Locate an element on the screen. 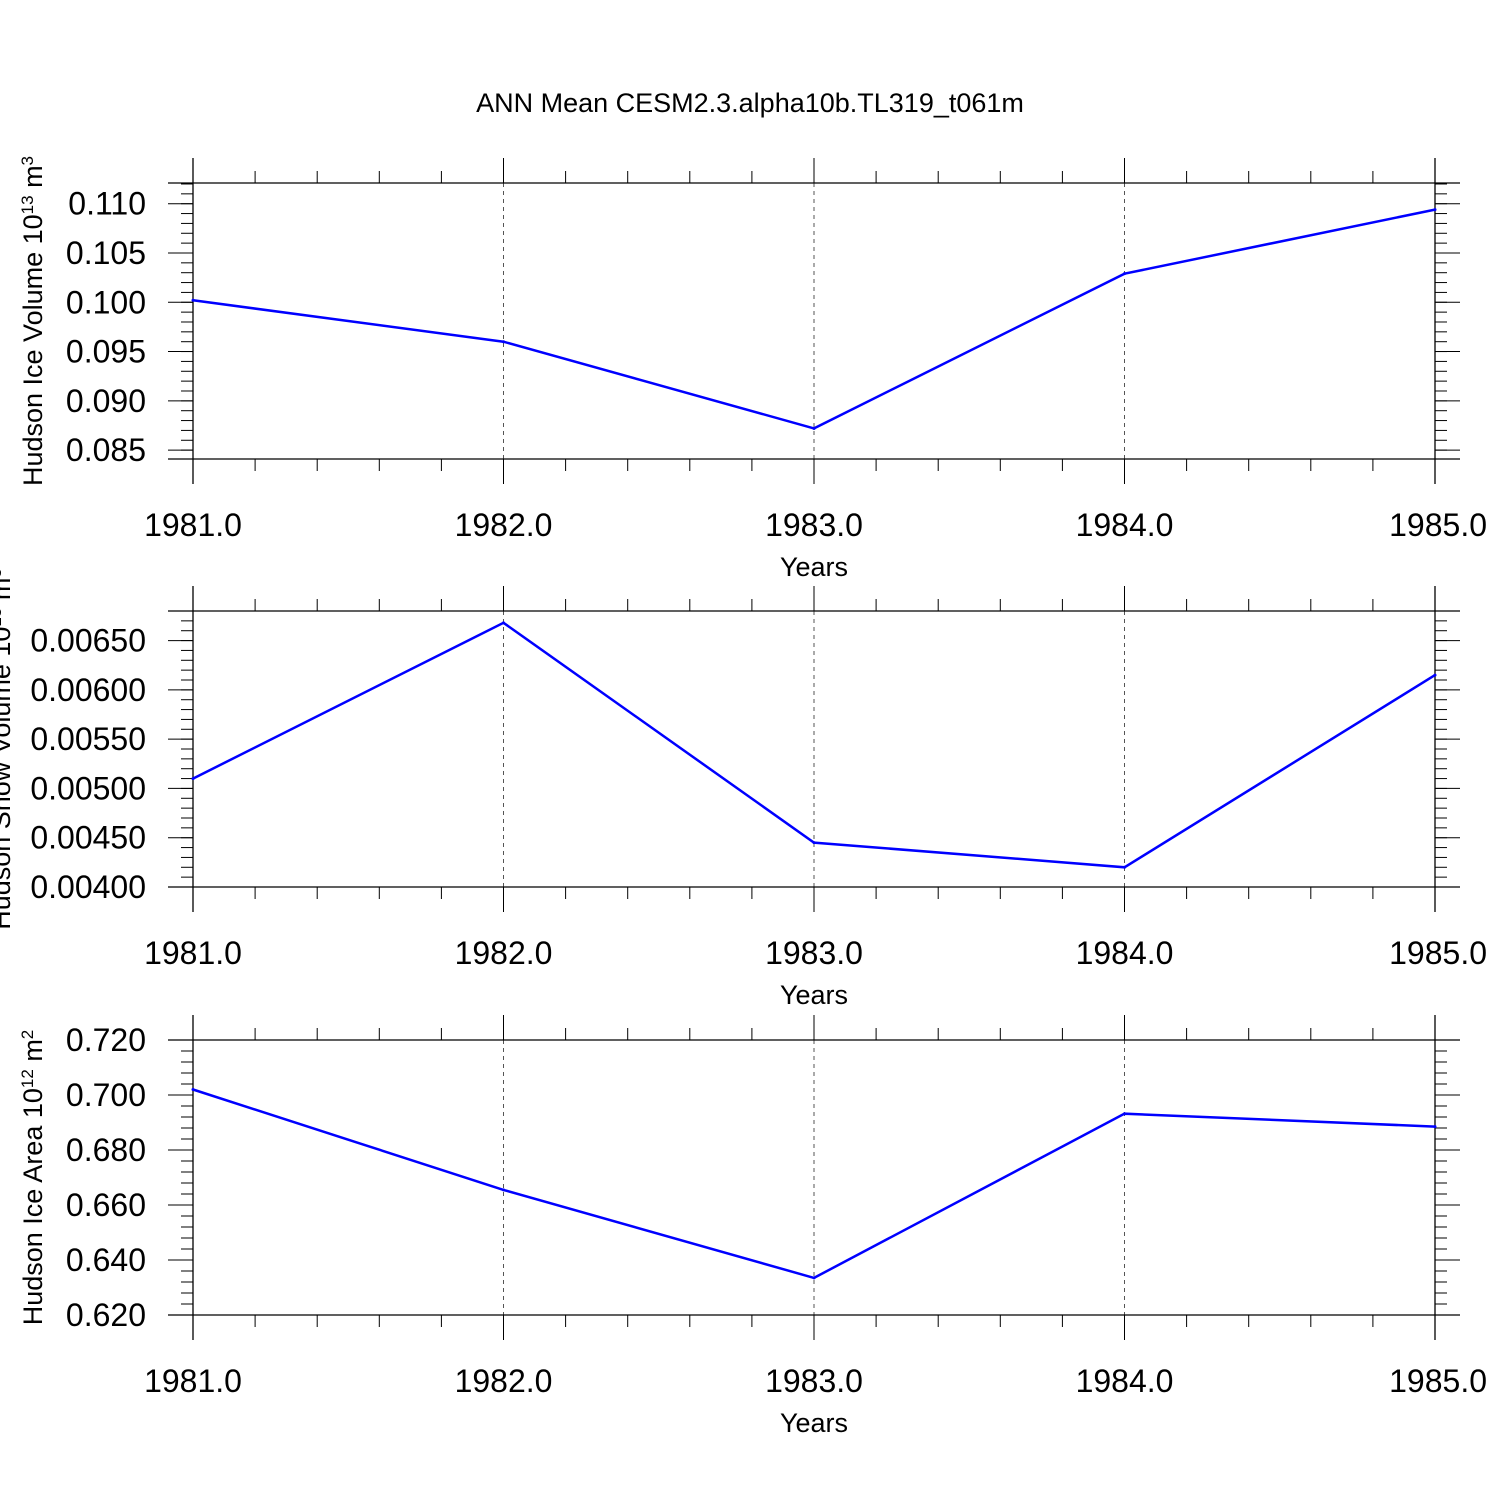  y-tick-label: 0.110 is located at coordinates (107, 204).